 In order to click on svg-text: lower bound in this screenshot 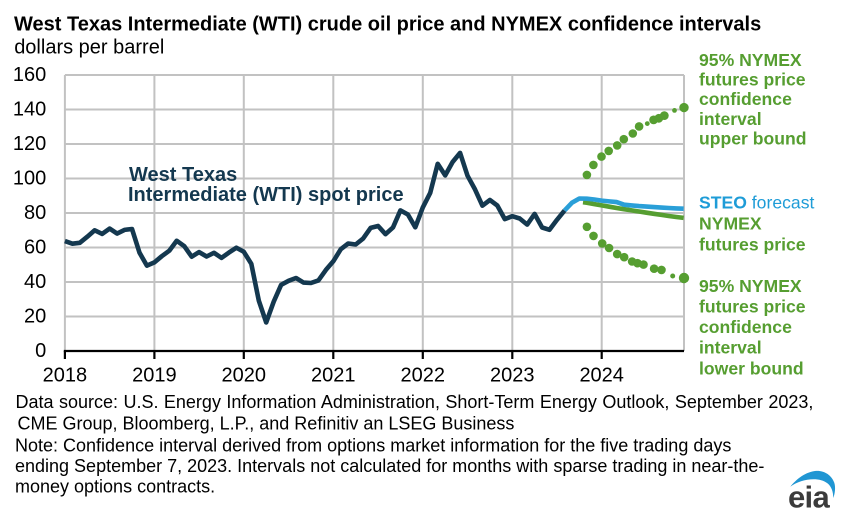, I will do `click(751, 368)`.